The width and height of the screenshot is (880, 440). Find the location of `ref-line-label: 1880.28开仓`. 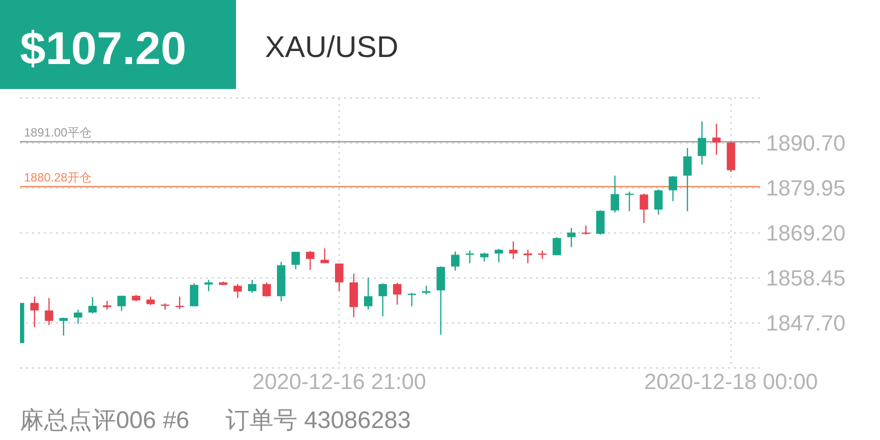

ref-line-label: 1880.28开仓 is located at coordinates (58, 177).